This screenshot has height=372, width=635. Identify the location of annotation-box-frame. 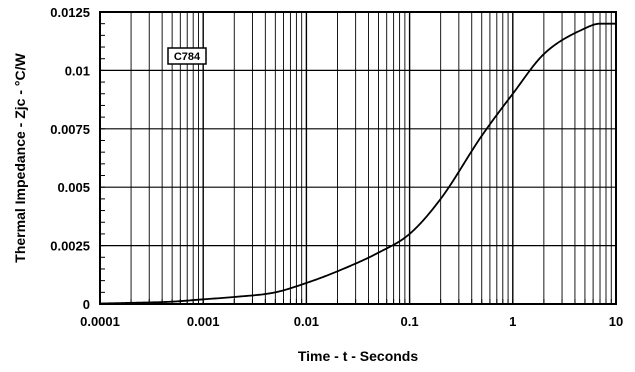
(187, 56).